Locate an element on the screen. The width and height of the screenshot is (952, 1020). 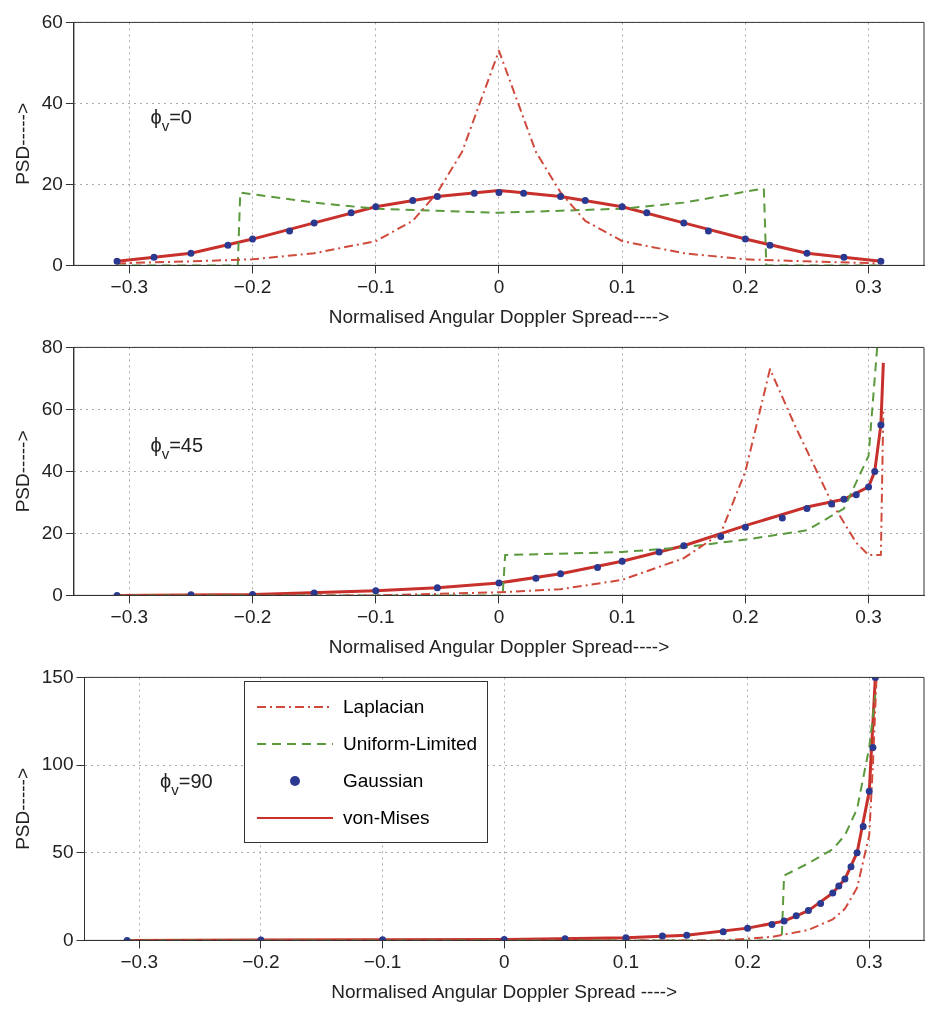
legend-label: Laplacian is located at coordinates (384, 706).